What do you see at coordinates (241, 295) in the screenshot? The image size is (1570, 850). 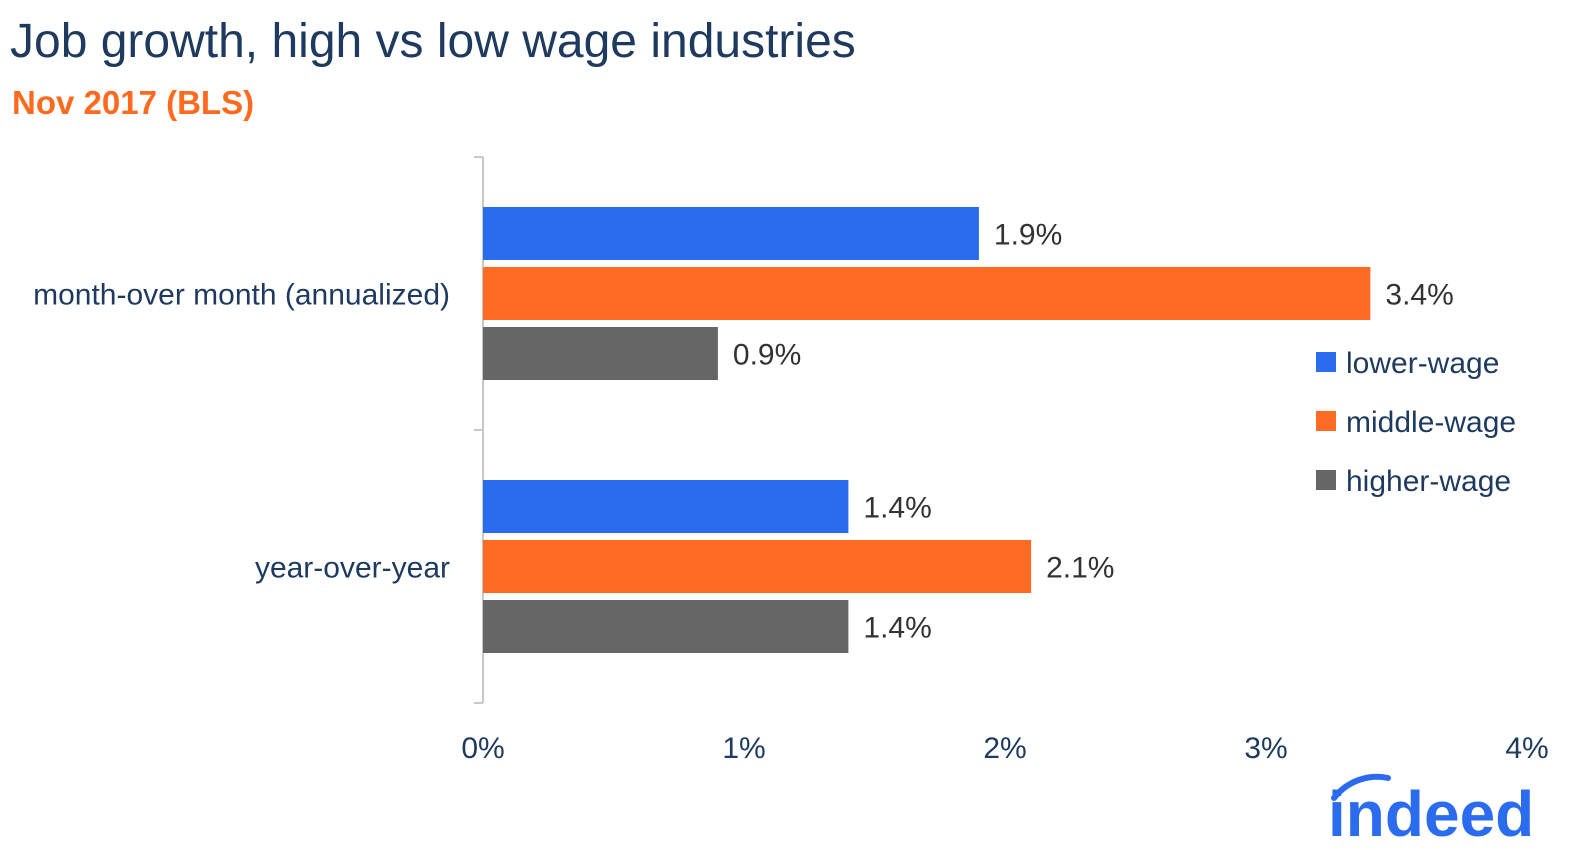 I see `category-label: month-over month (annualized)` at bounding box center [241, 295].